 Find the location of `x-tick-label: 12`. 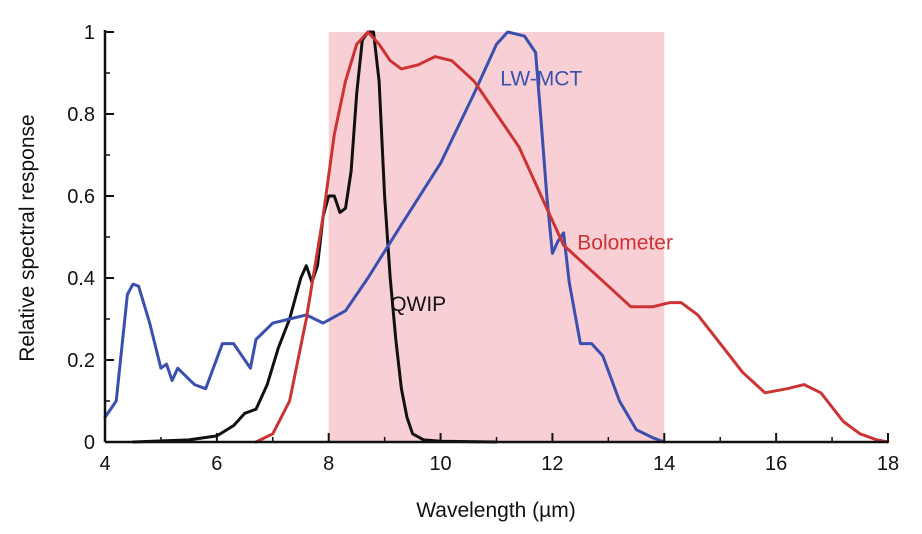

x-tick-label: 12 is located at coordinates (552, 464).